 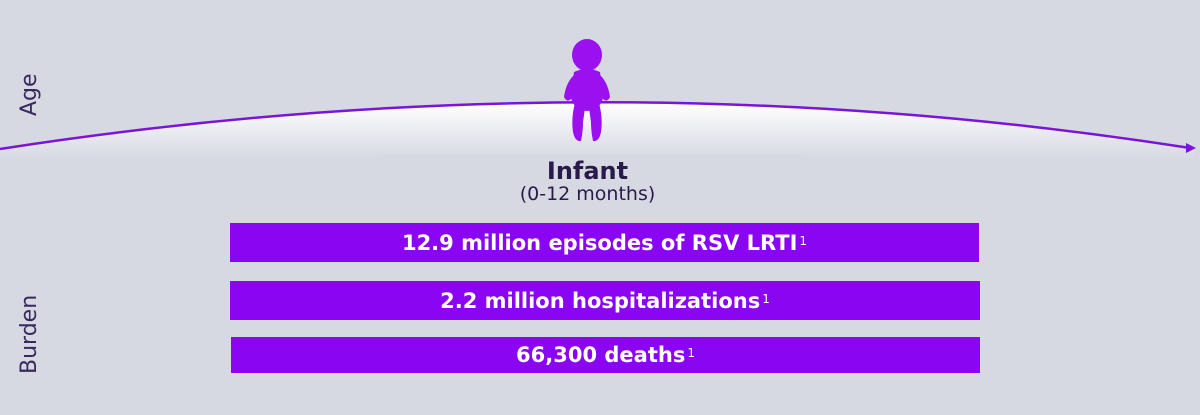 I want to click on burden-bar-hospitalizations: 2.2 million hospitalizations 1, so click(x=605, y=300).